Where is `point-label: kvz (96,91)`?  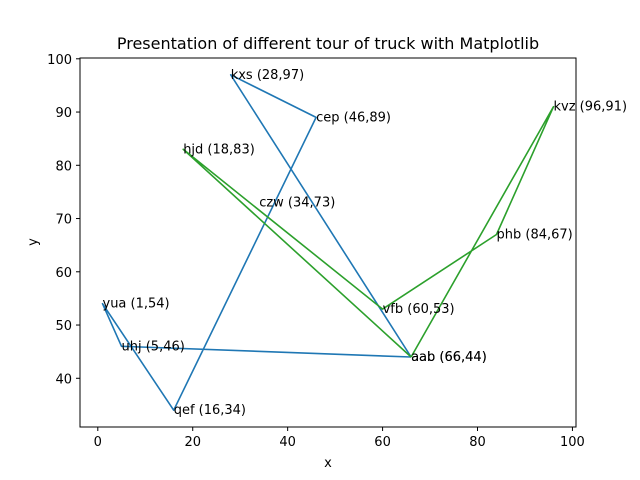
point-label: kvz (96,91) is located at coordinates (591, 107).